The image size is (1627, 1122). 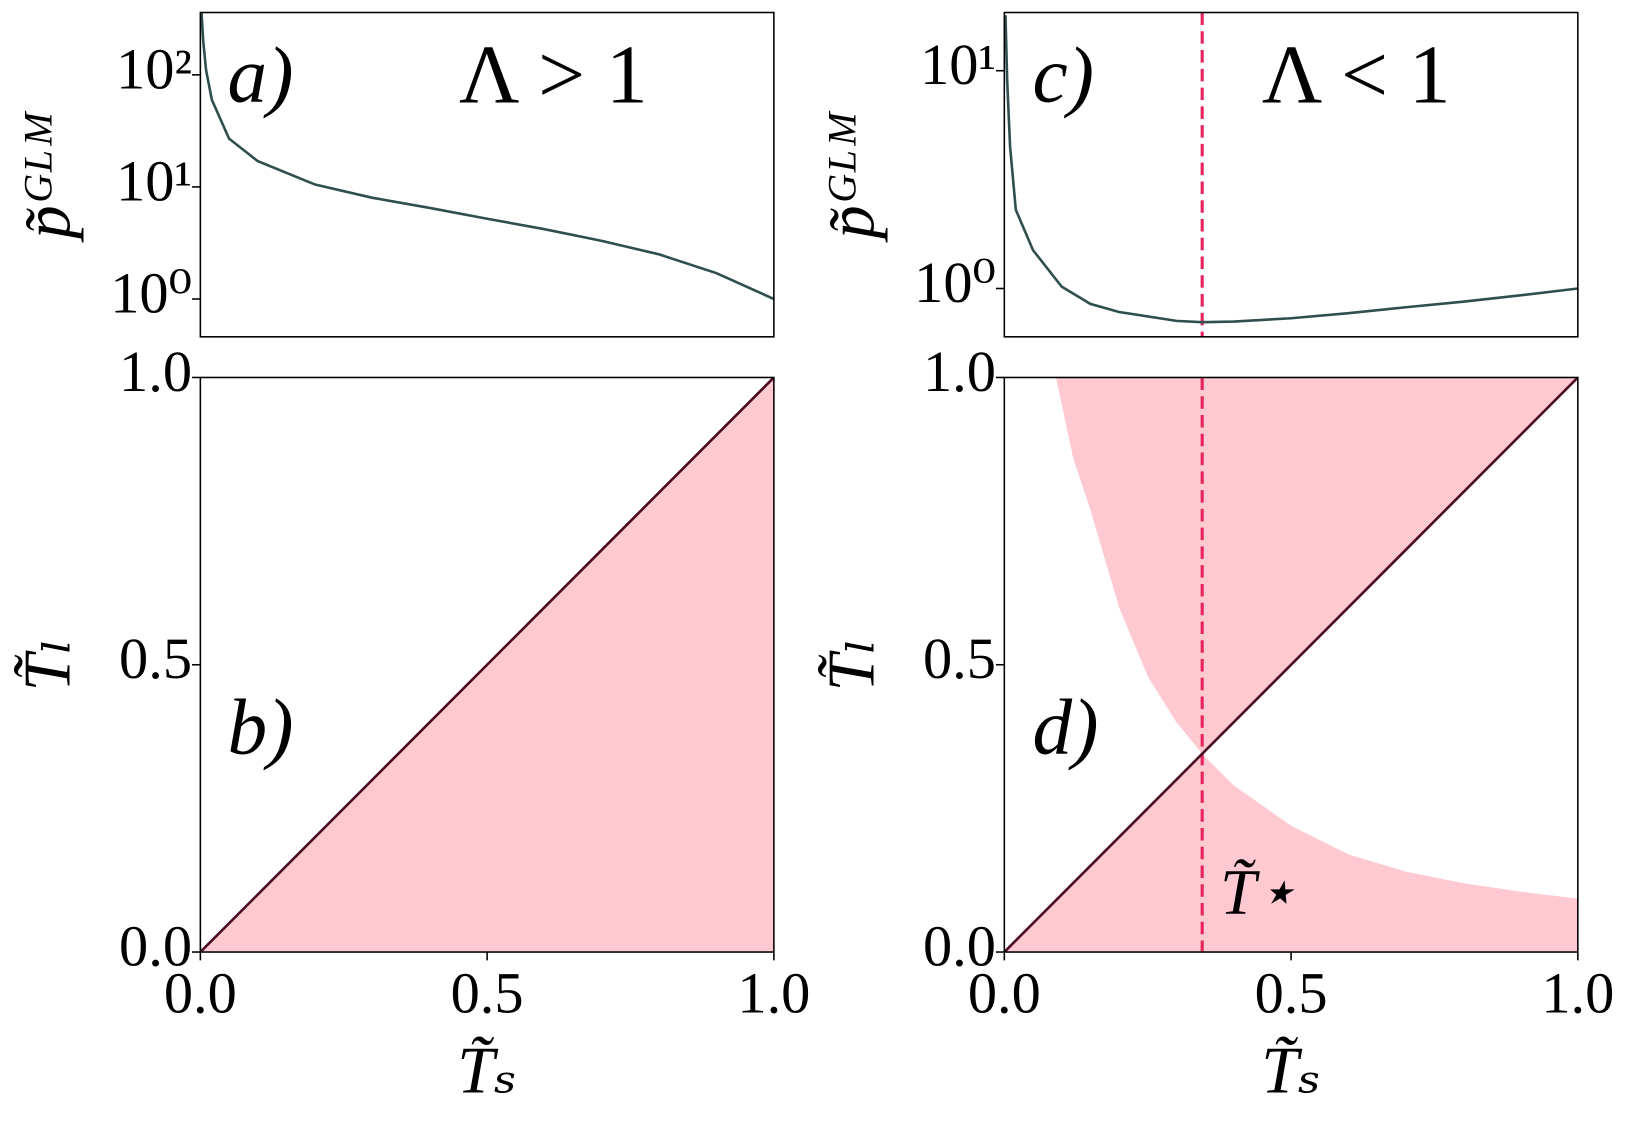 What do you see at coordinates (1356, 76) in the screenshot?
I see `annotation: Λ < 1` at bounding box center [1356, 76].